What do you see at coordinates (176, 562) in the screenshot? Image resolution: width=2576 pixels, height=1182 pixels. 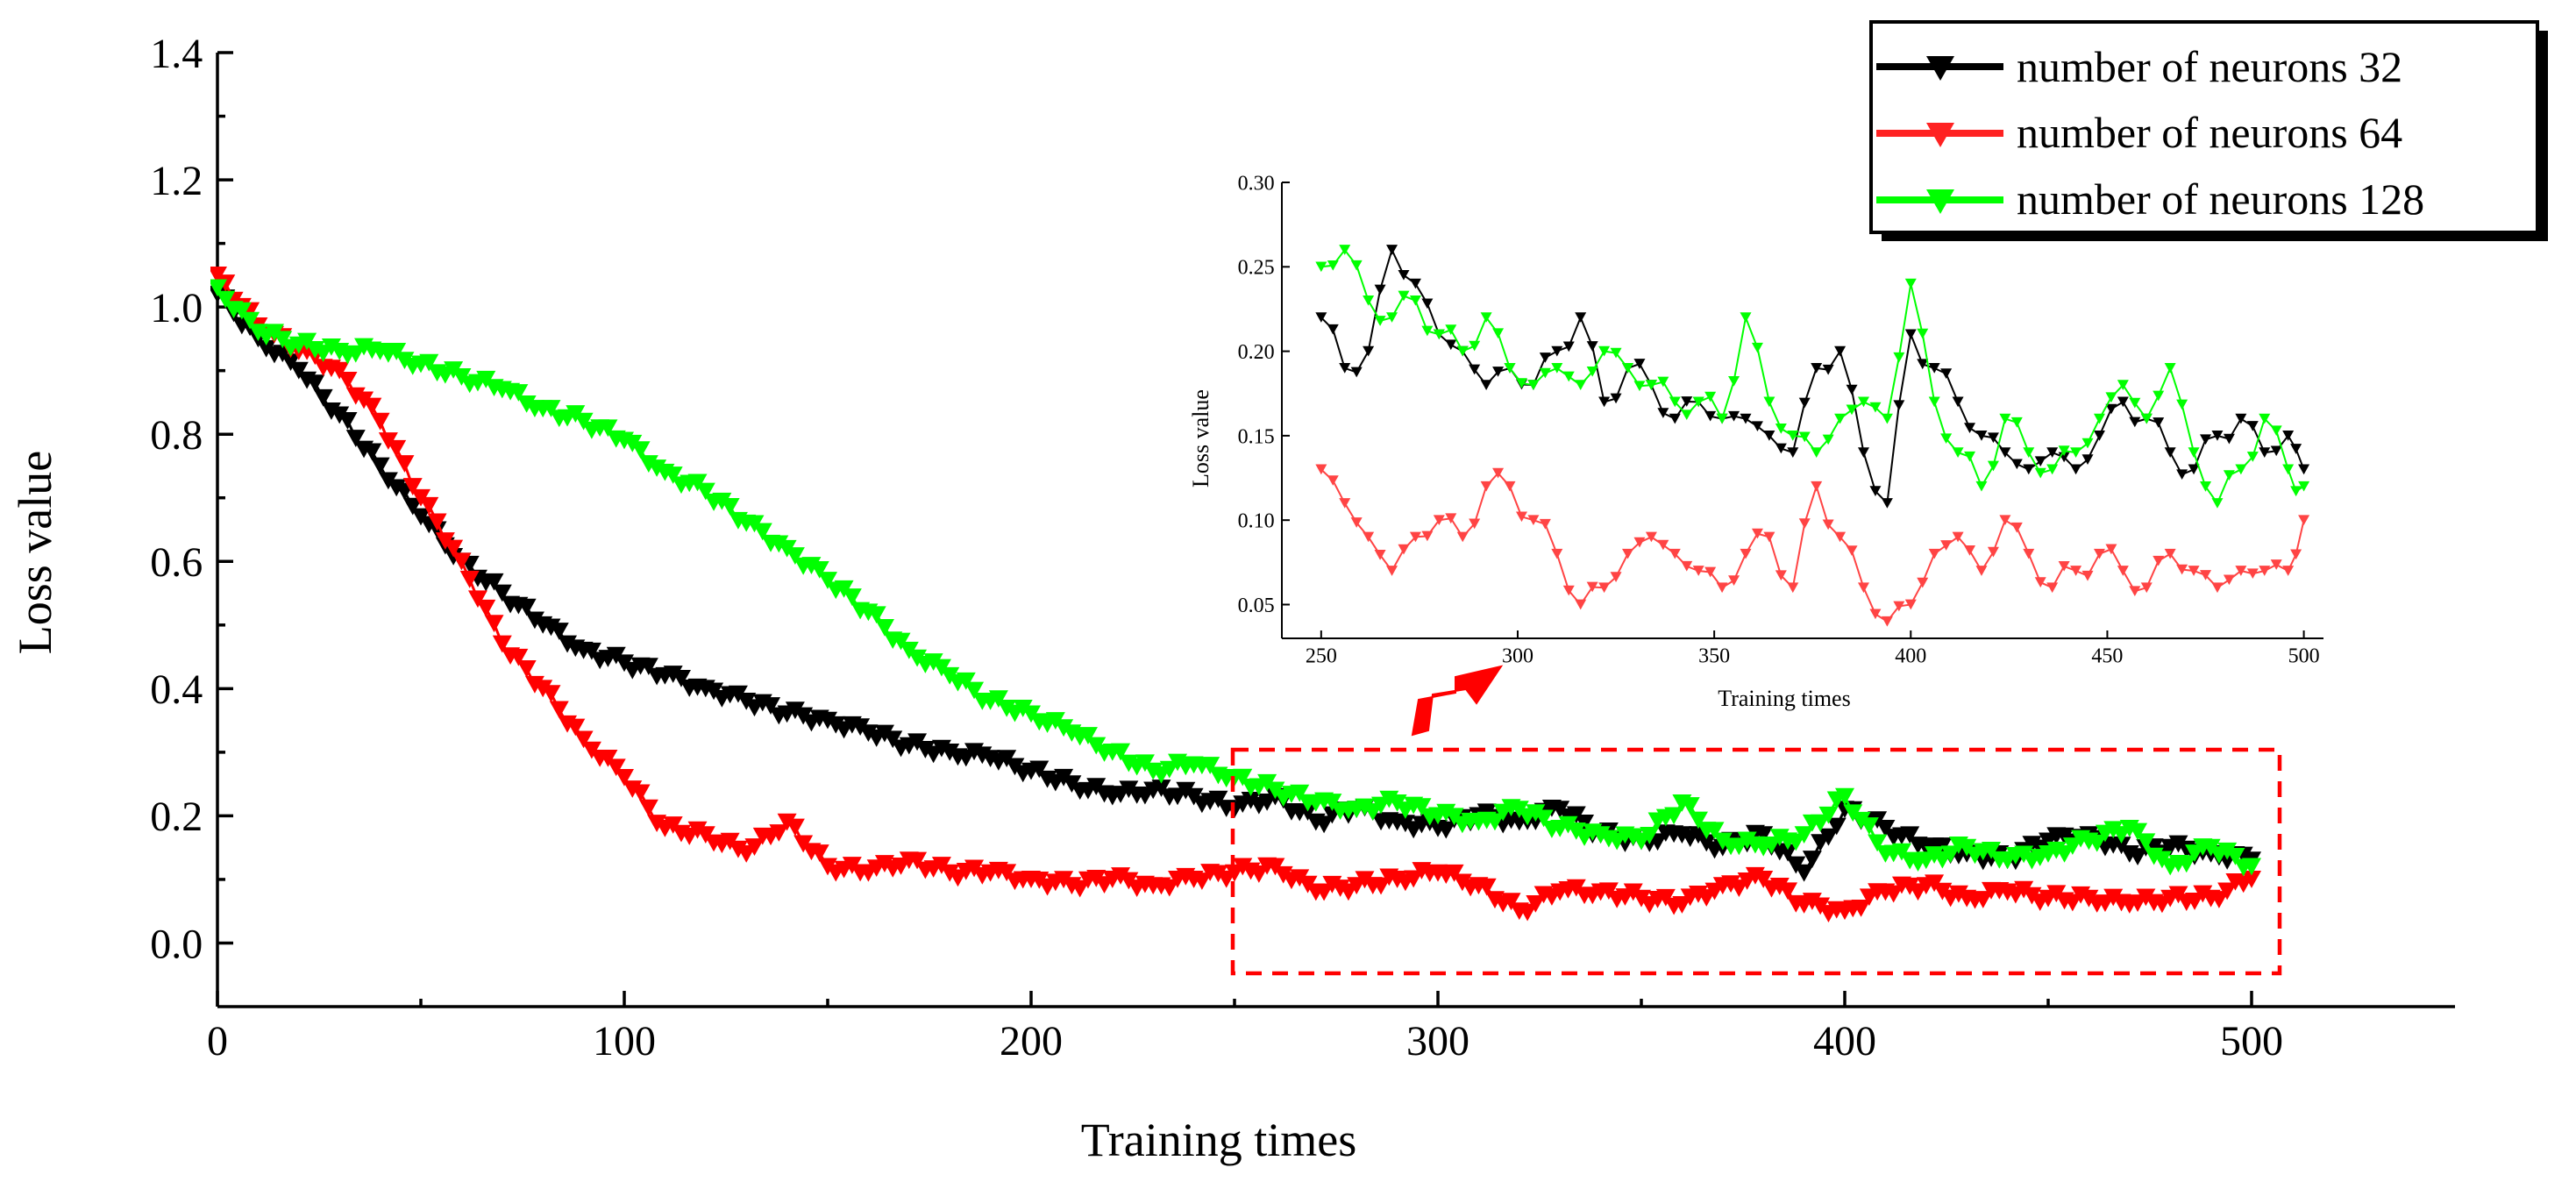 I see `y-tick-label: 0.6` at bounding box center [176, 562].